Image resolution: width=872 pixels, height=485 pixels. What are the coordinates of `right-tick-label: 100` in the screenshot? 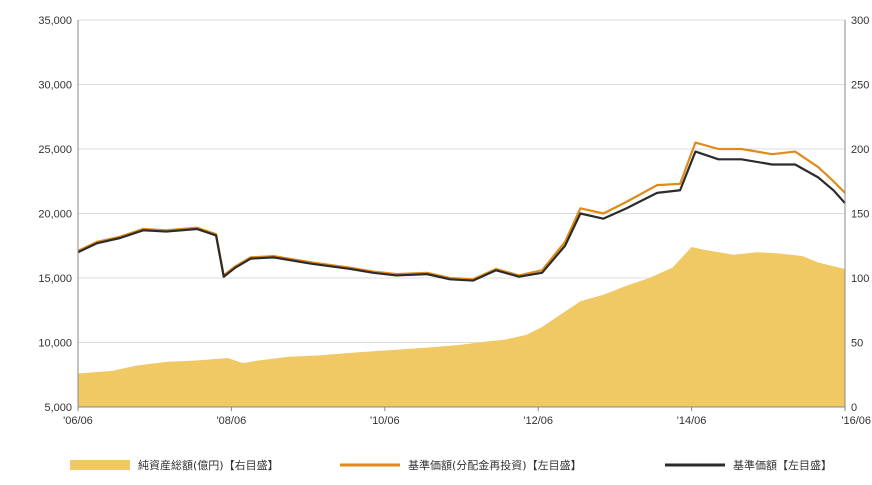 It's located at (860, 279).